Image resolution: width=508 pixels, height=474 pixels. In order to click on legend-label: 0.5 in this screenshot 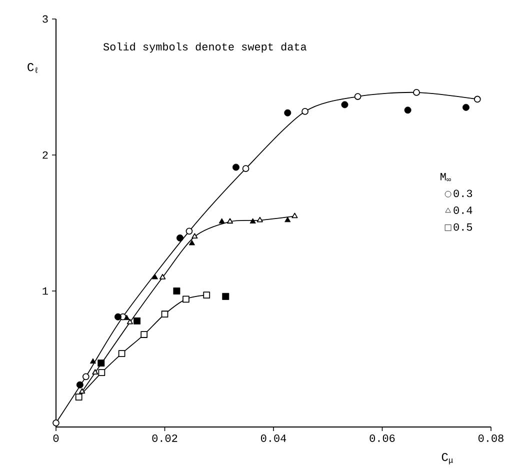, I will do `click(463, 227)`.